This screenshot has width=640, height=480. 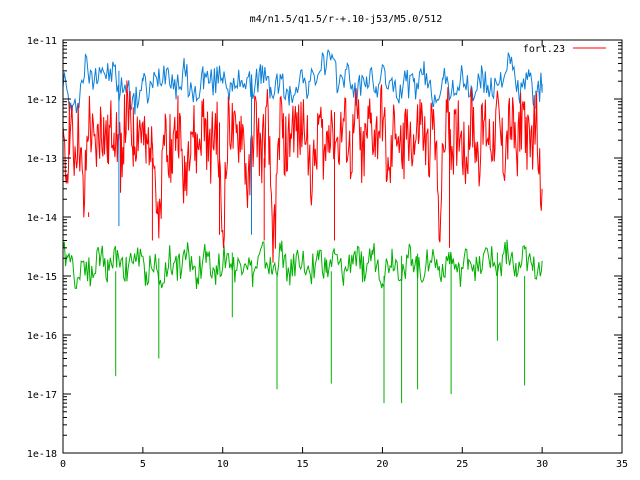 I want to click on x-tick-label-6: 30, so click(x=542, y=464).